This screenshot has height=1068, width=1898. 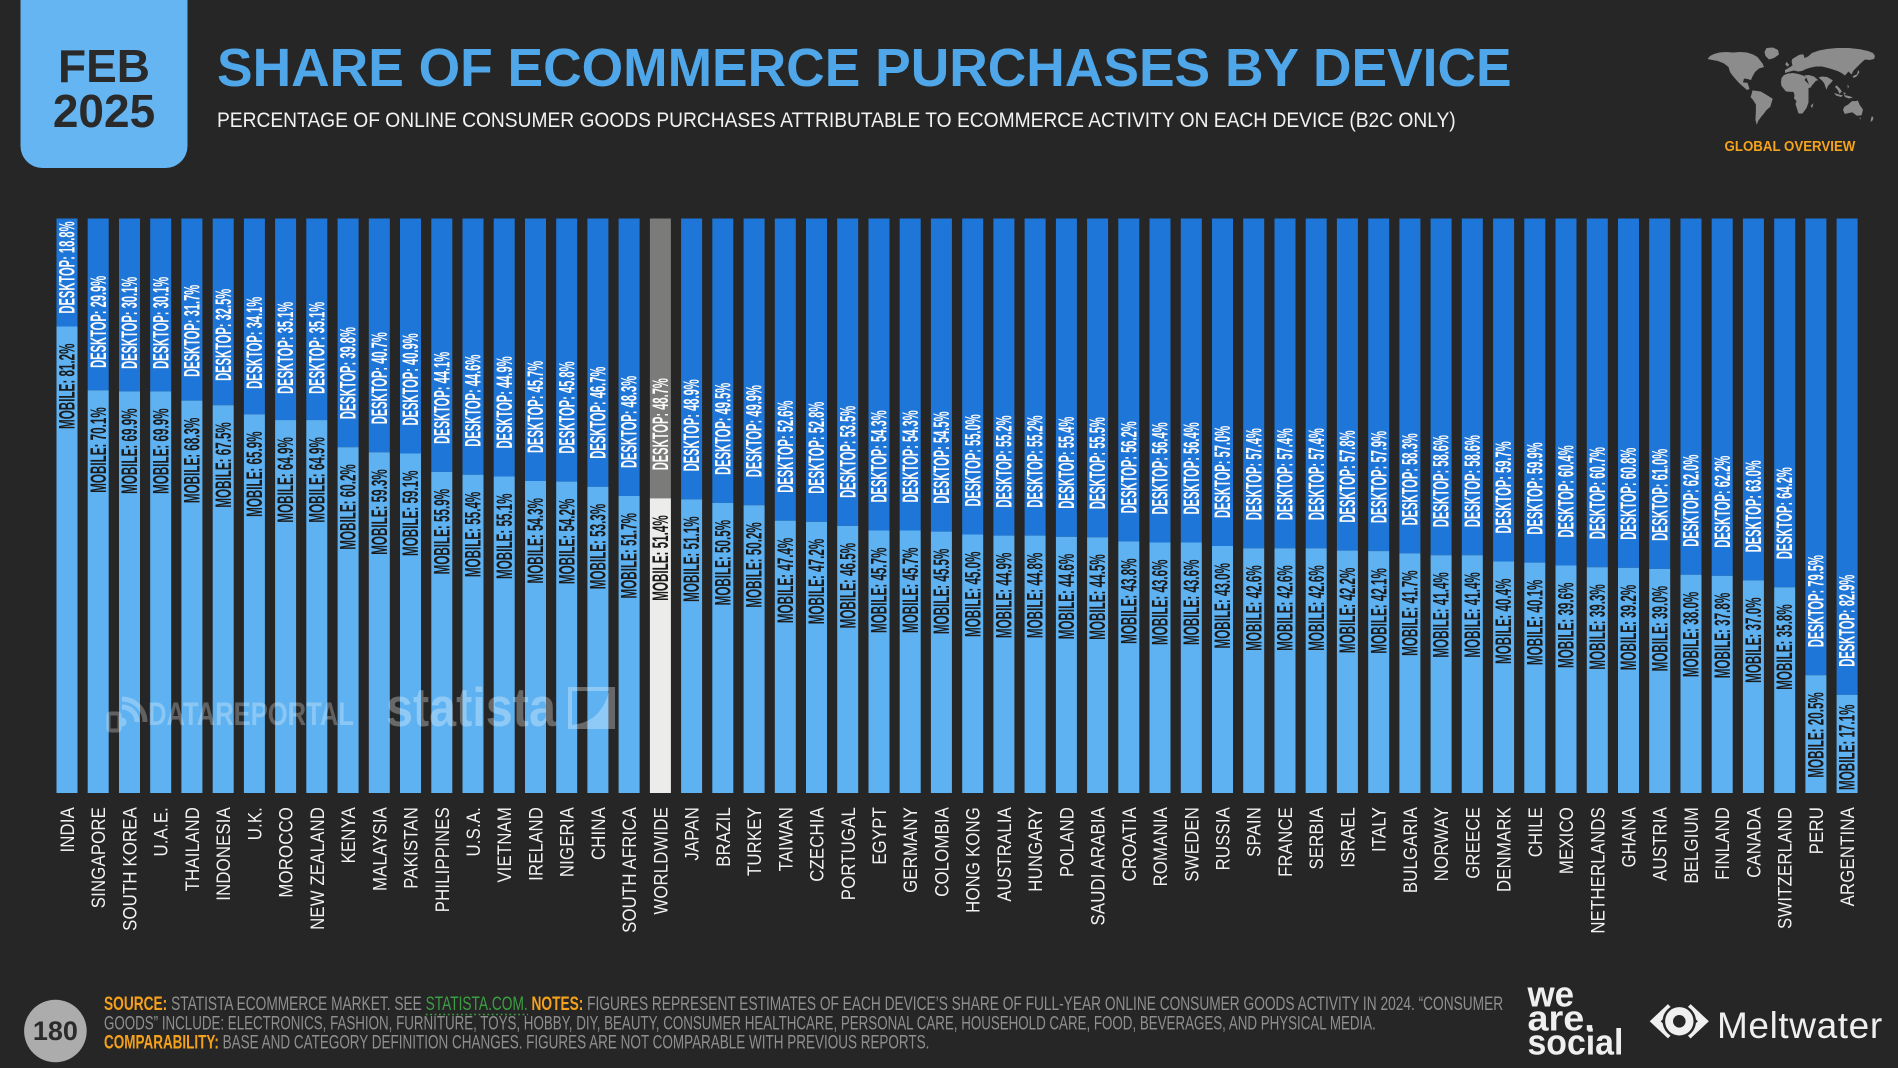 What do you see at coordinates (972, 594) in the screenshot?
I see `svg-text: MOBILE: 45.0%` at bounding box center [972, 594].